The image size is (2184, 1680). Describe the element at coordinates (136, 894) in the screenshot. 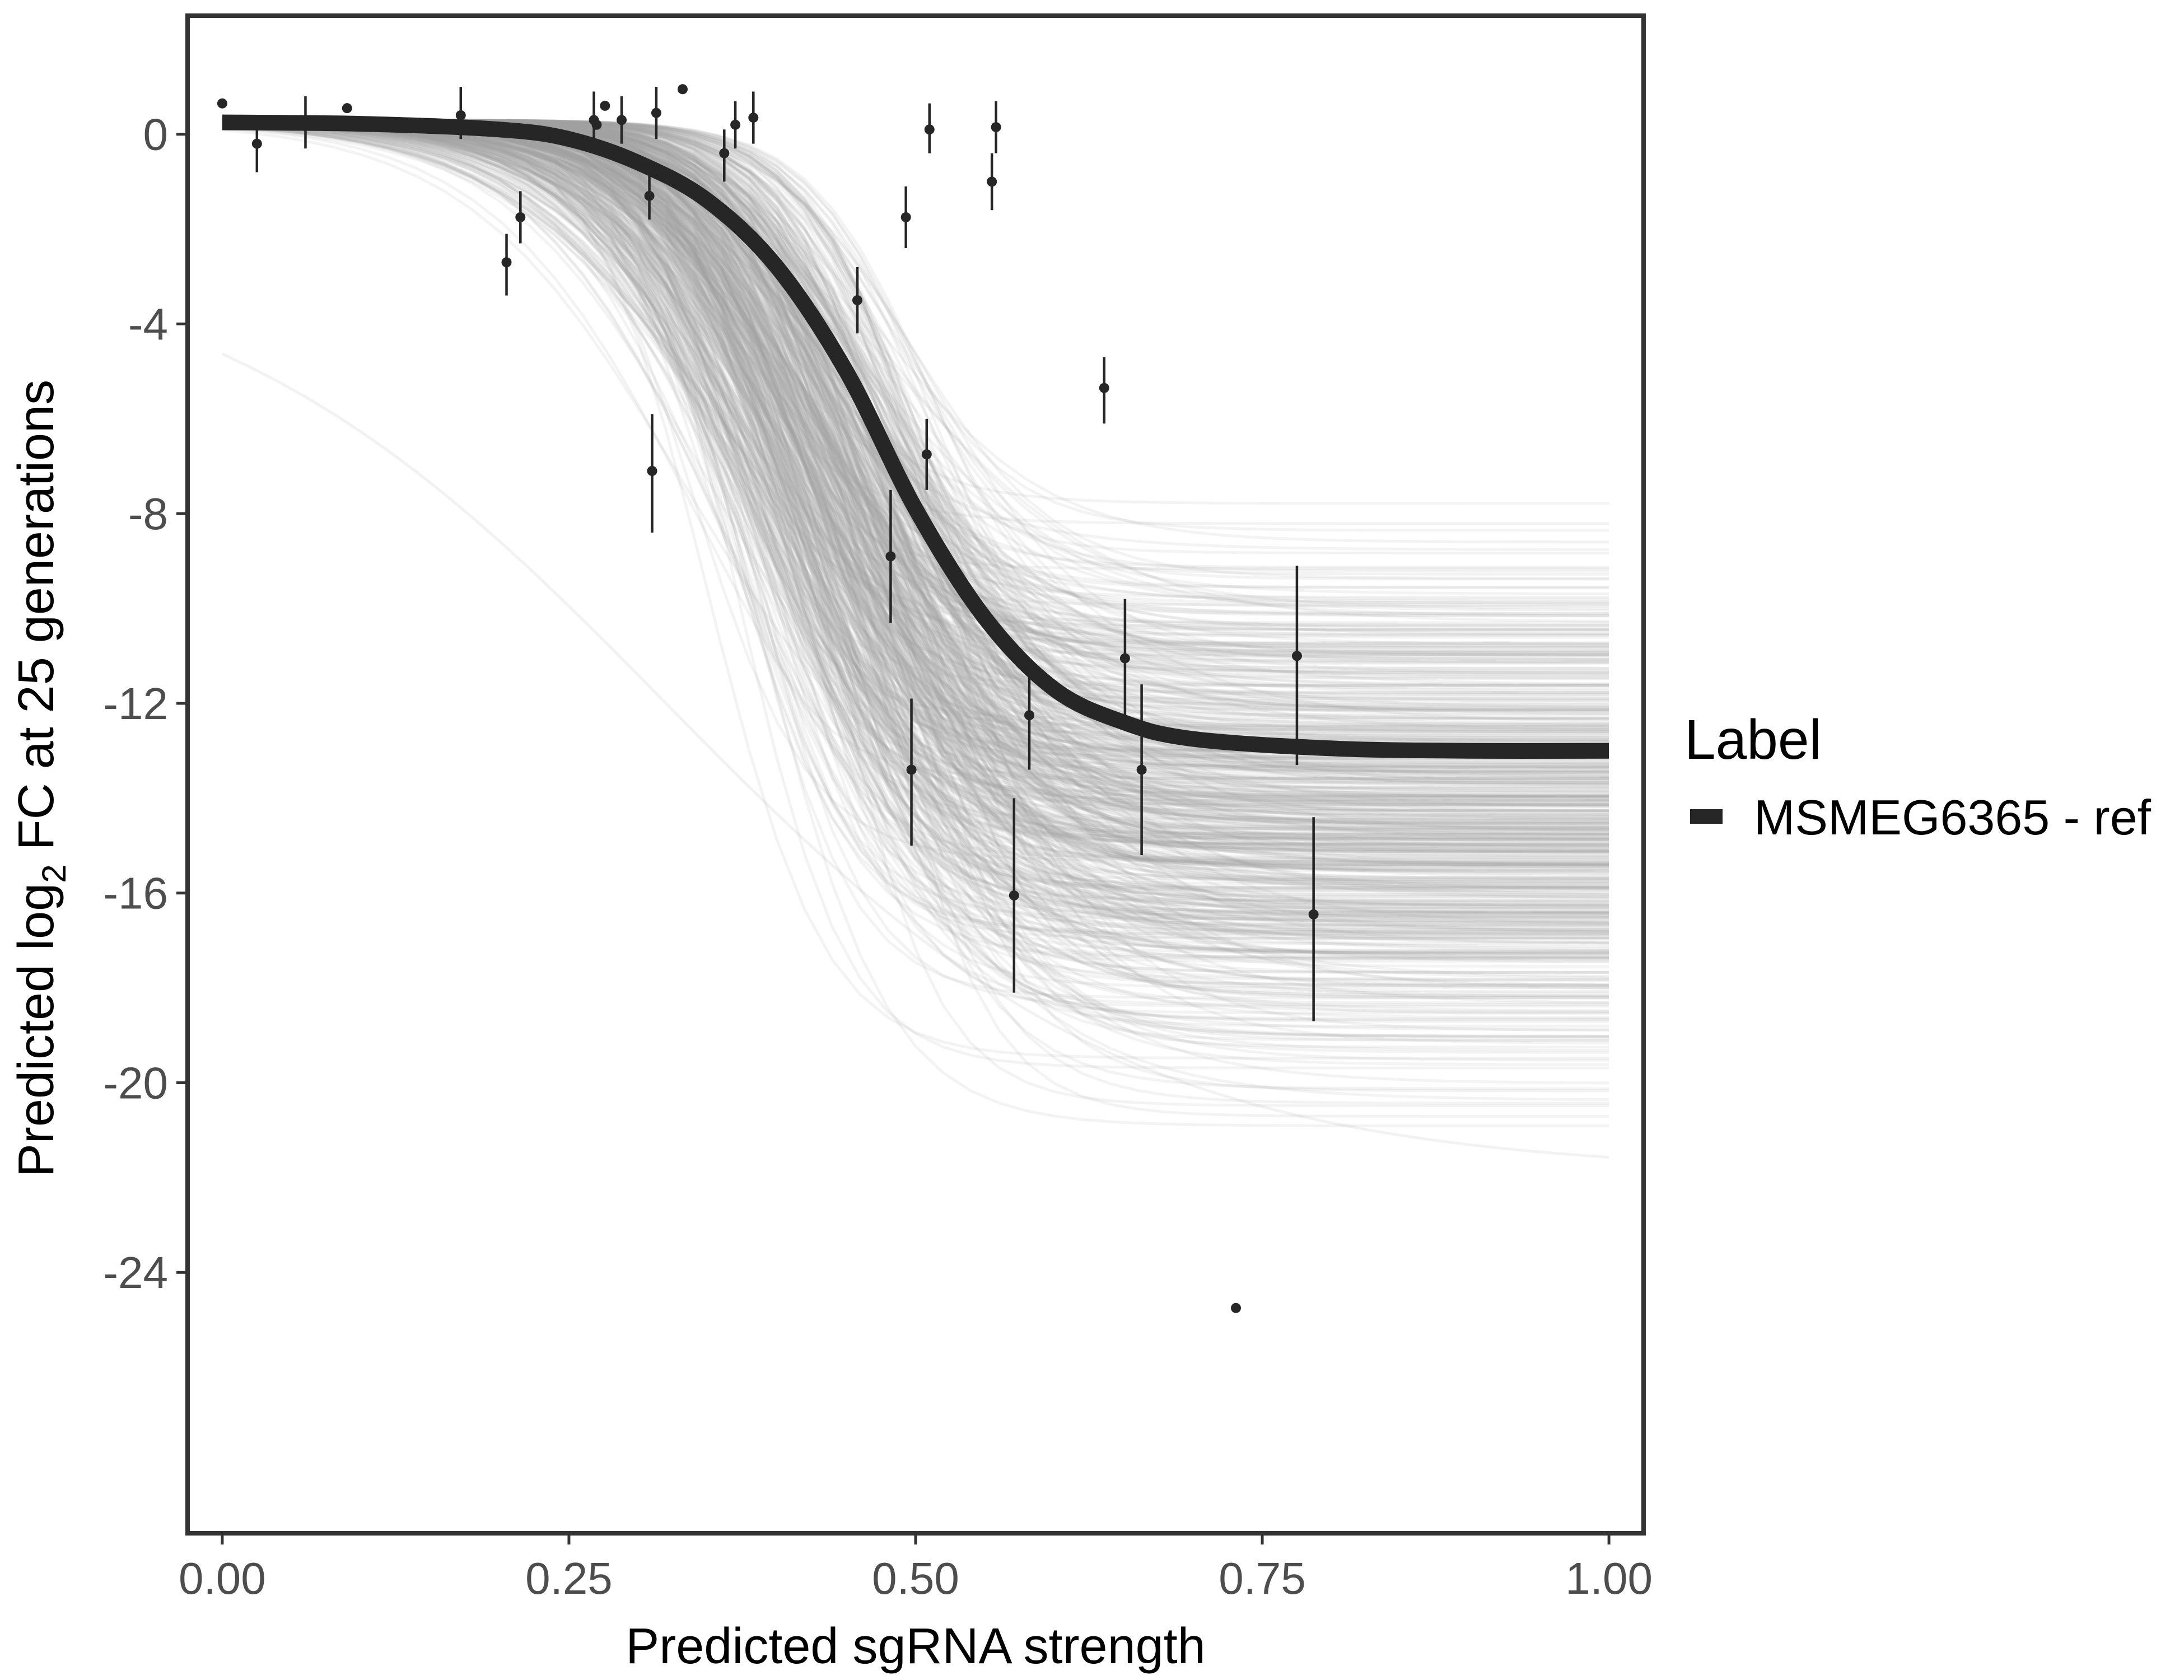

I see `y-tick-label: -16` at that location.